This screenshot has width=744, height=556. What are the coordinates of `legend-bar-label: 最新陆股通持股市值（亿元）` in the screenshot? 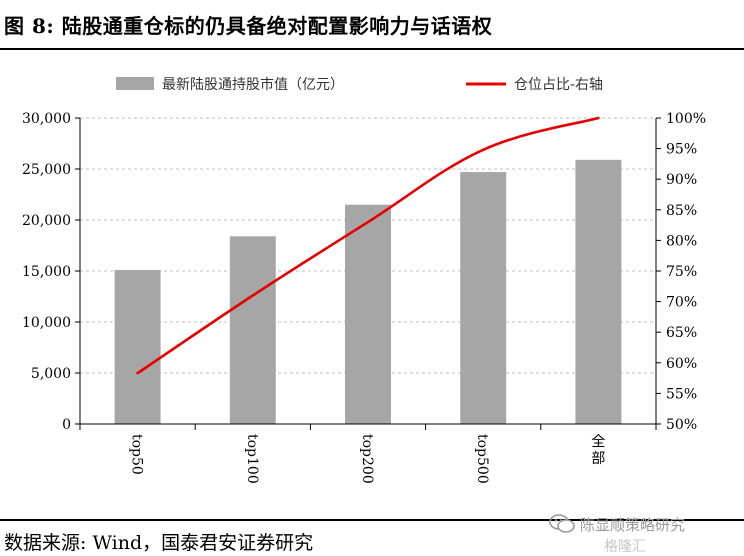 It's located at (253, 84).